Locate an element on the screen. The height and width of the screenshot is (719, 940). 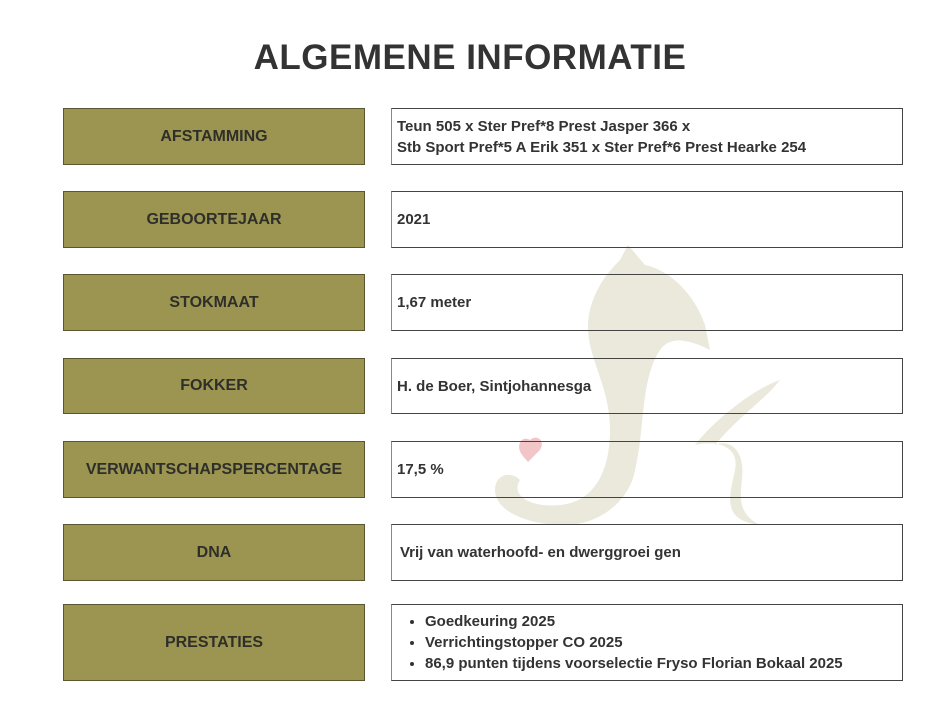
label-geboortejaar: GEBOORTEJAAR is located at coordinates (214, 219).